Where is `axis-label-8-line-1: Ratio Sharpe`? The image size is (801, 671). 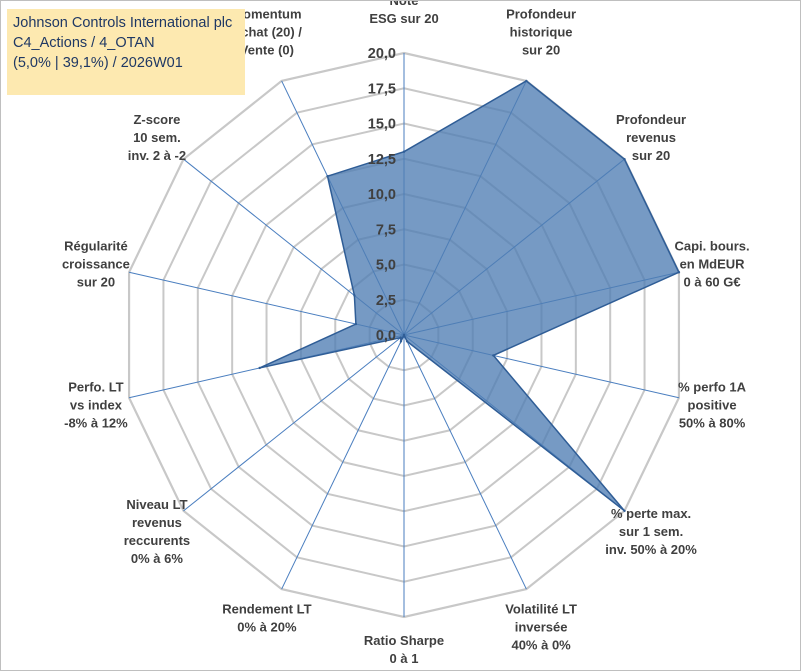
axis-label-8-line-1: Ratio Sharpe is located at coordinates (404, 640).